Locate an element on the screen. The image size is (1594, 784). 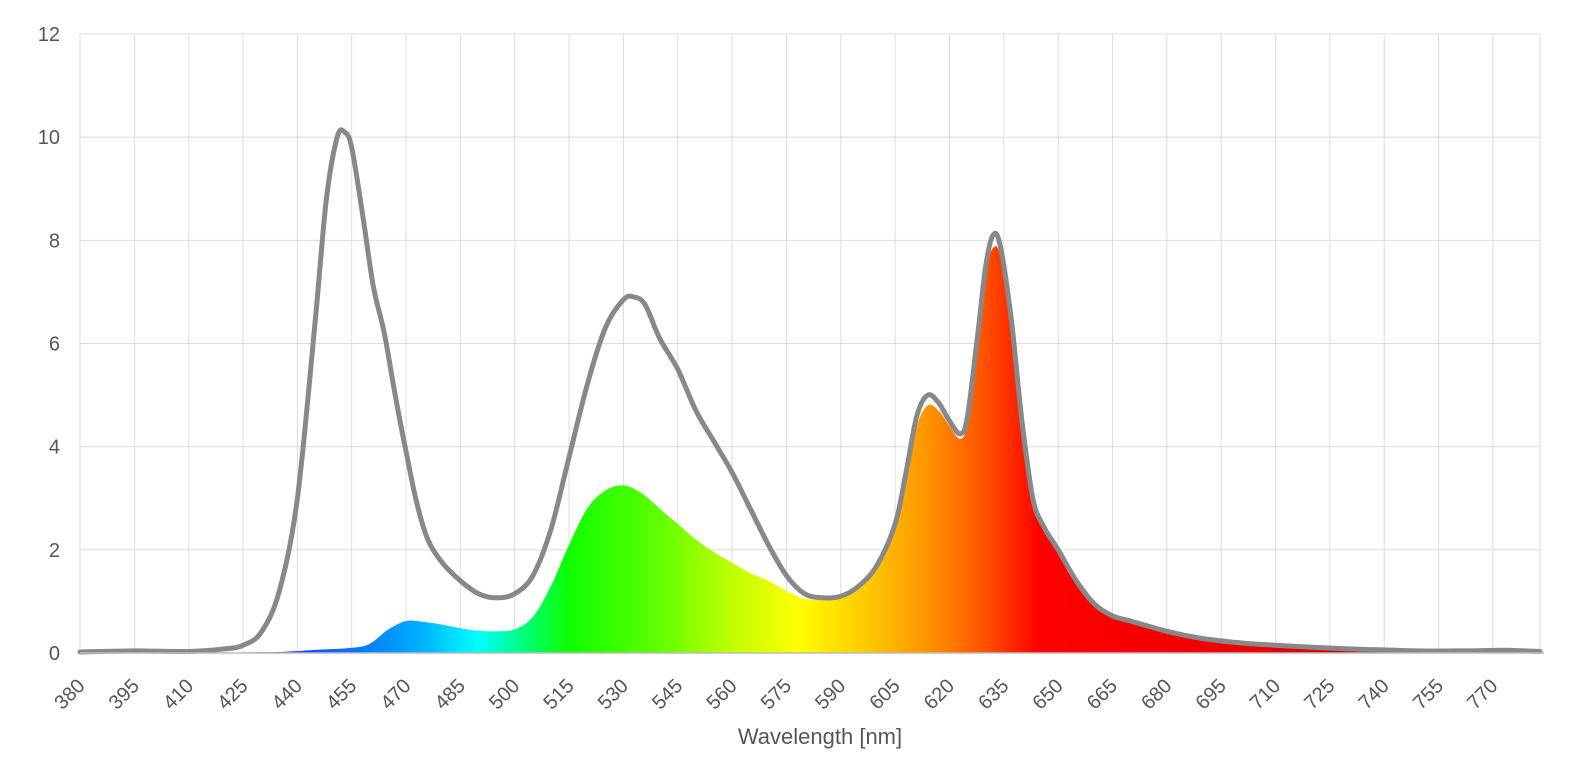
y-tick-label: 6 is located at coordinates (54, 345).